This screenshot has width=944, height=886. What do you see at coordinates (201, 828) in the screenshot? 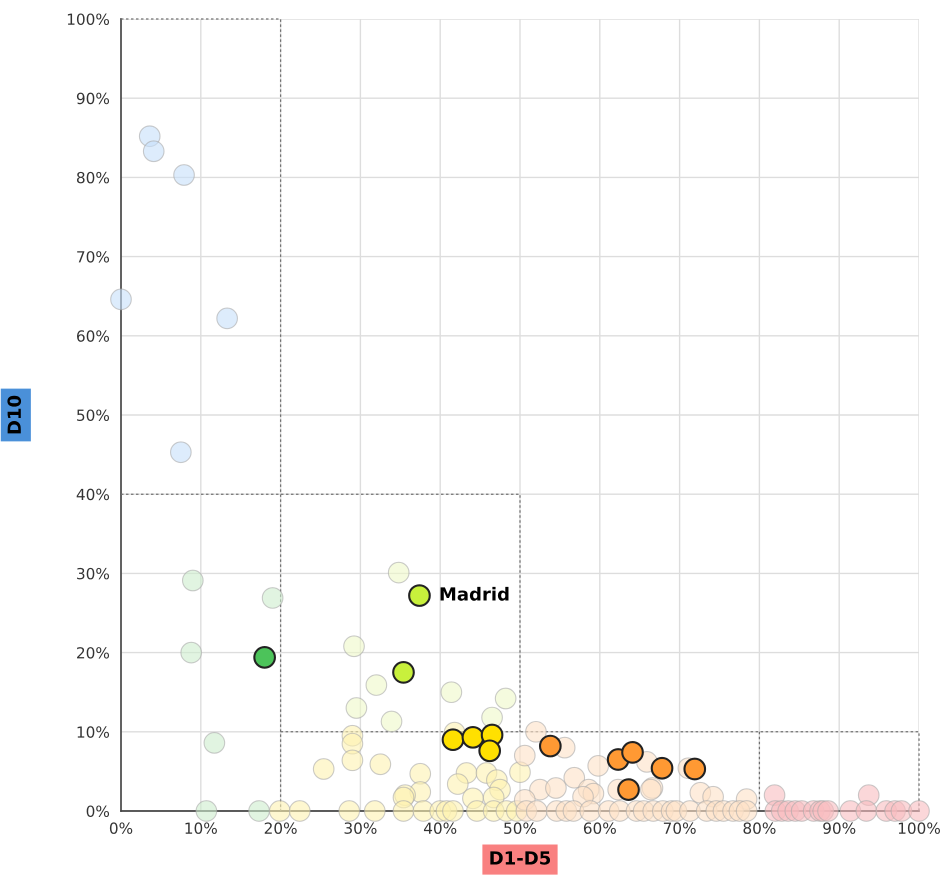
I see `x-tick-label: 10%` at bounding box center [201, 828].